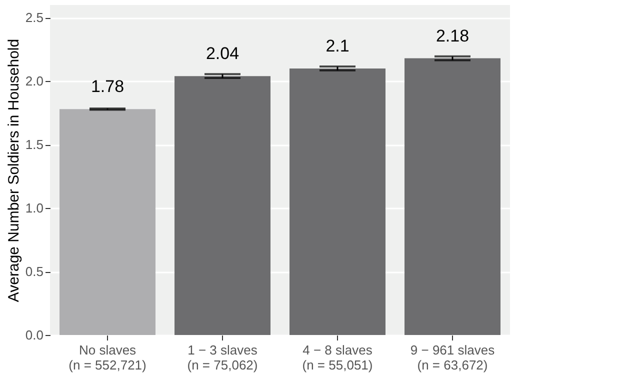 The width and height of the screenshot is (622, 386). Describe the element at coordinates (34, 335) in the screenshot. I see `y-tick-label: 0.0` at that location.